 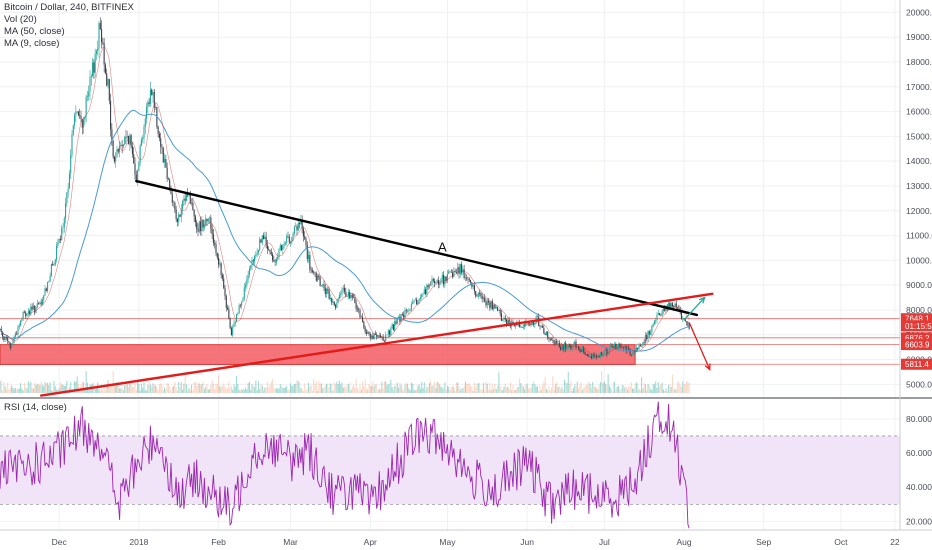 What do you see at coordinates (34, 31) in the screenshot?
I see `ma50-legend: MA (50, close)` at bounding box center [34, 31].